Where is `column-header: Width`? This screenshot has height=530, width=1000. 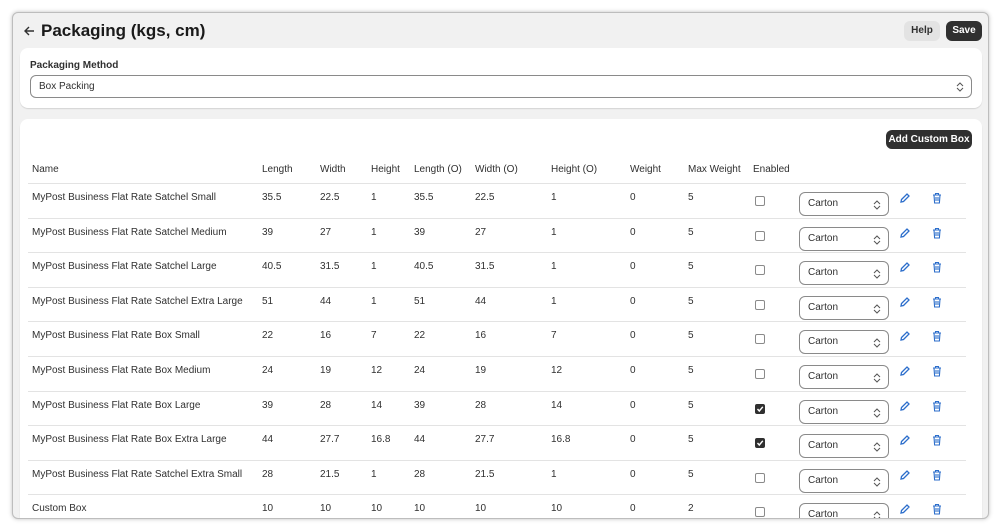
column-header: Width is located at coordinates (333, 169).